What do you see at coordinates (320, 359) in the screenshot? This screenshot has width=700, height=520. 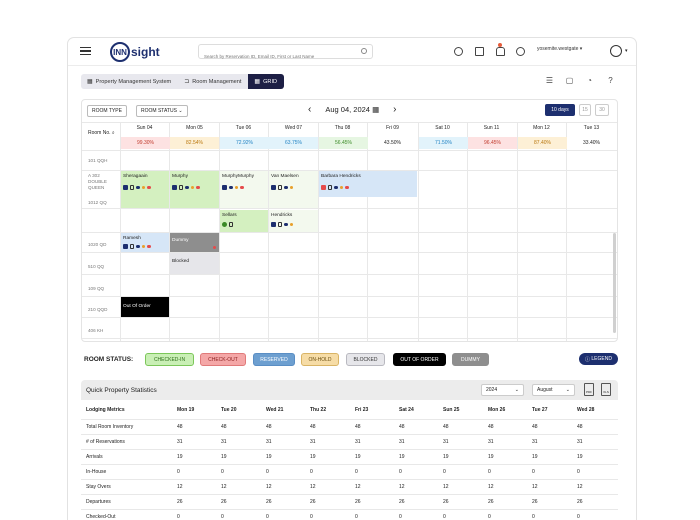 I see `status-on-hold: ON-HOLD` at bounding box center [320, 359].